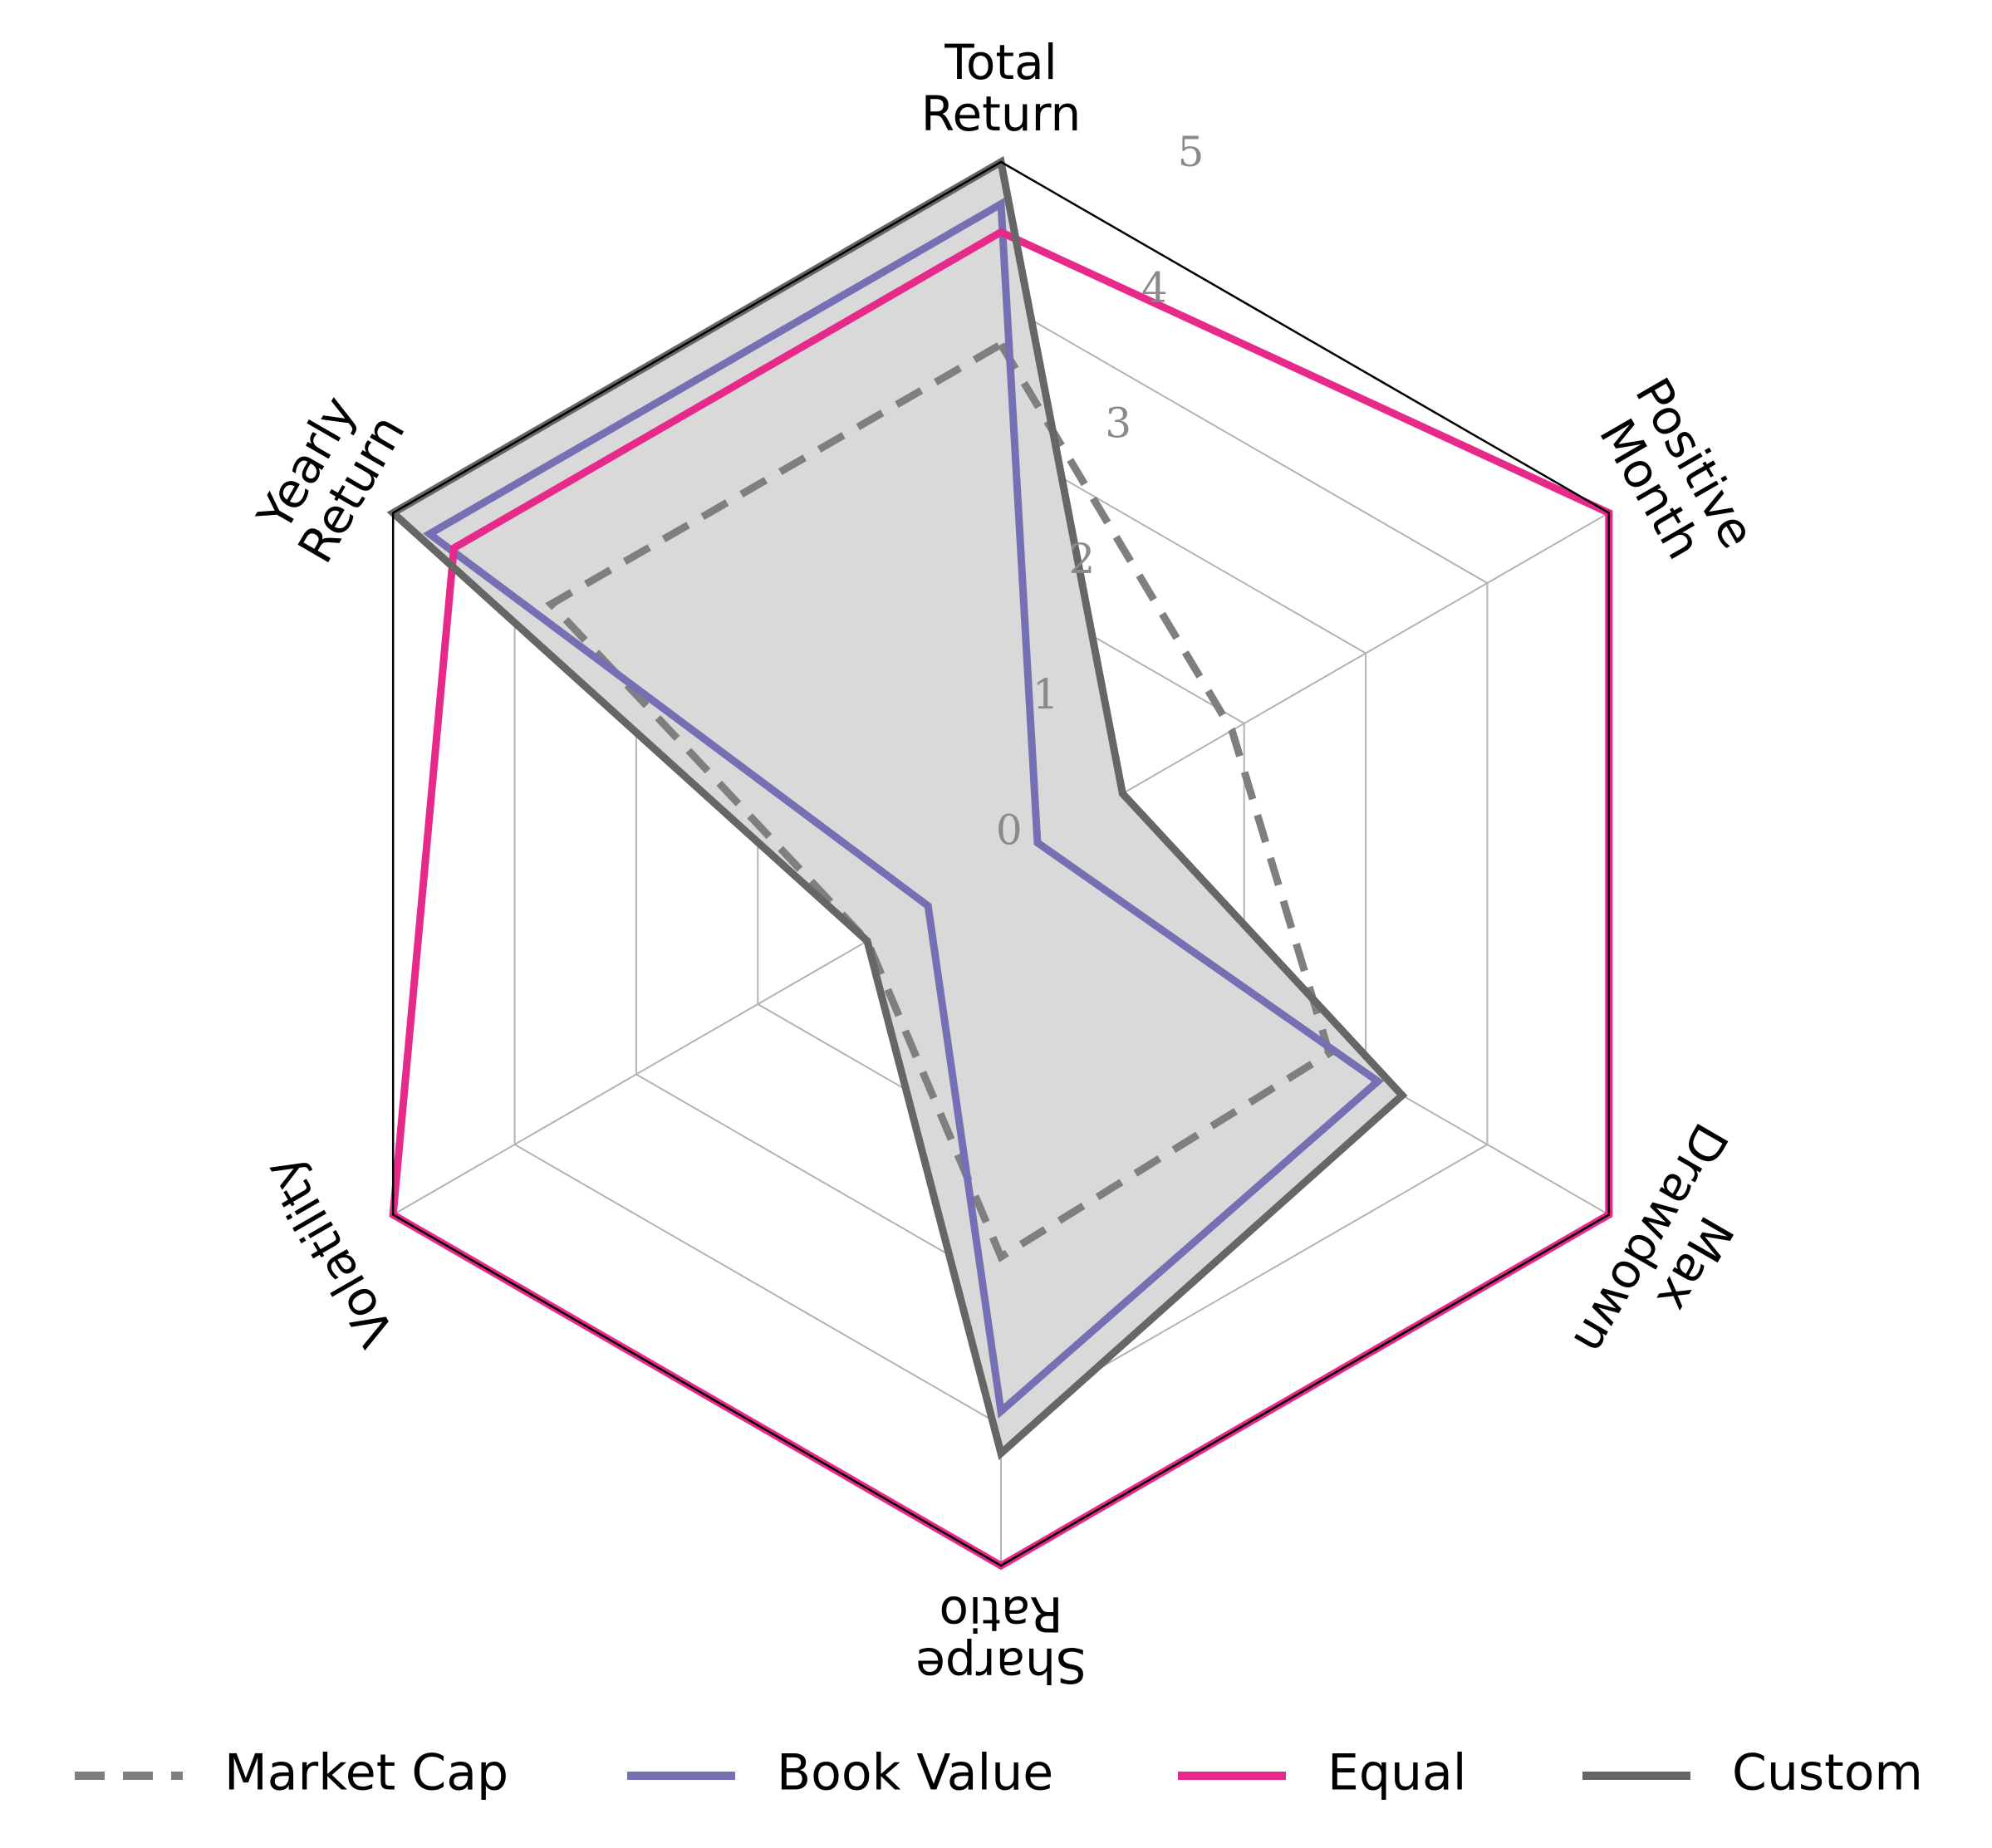  I want to click on axis-label-line: Return, so click(1001, 114).